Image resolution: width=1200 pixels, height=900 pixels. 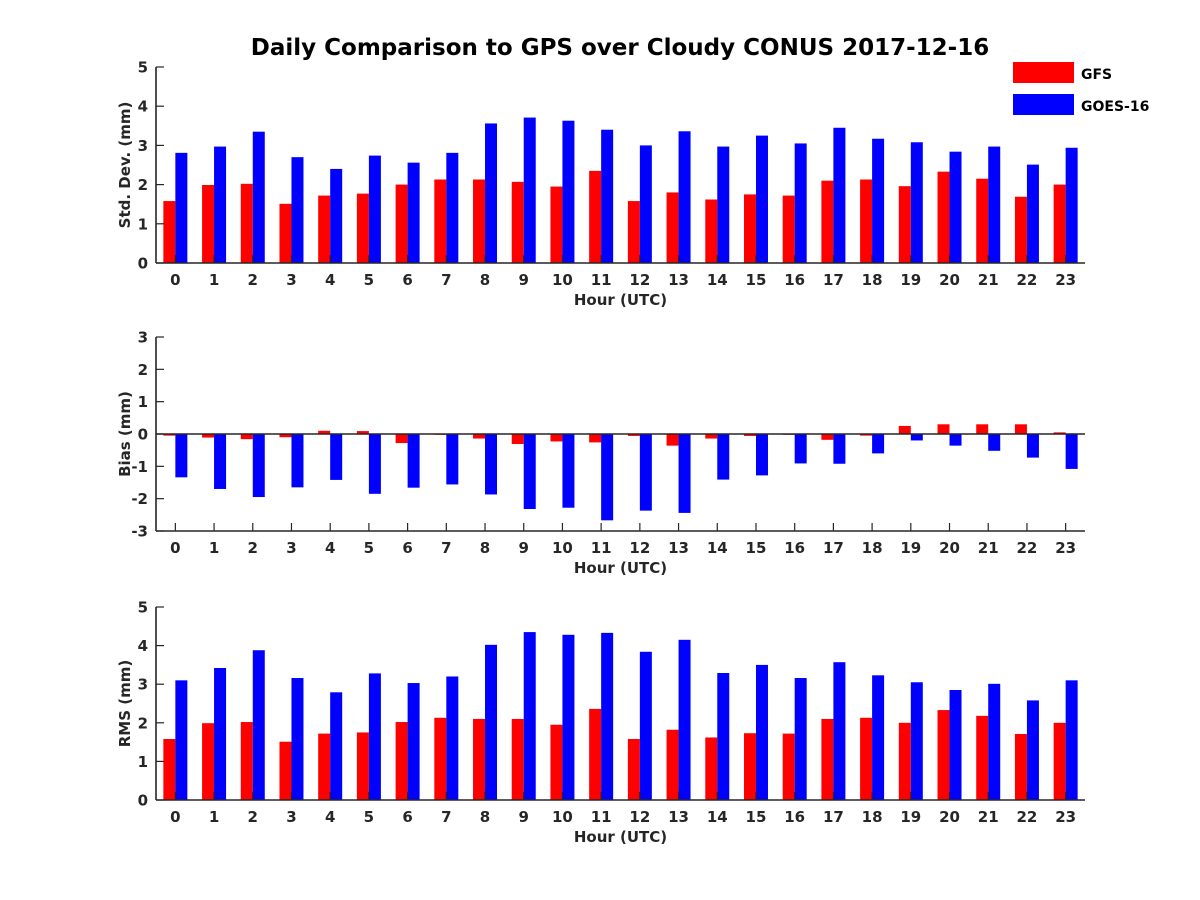 What do you see at coordinates (143, 338) in the screenshot?
I see `y-tick-label: 3` at bounding box center [143, 338].